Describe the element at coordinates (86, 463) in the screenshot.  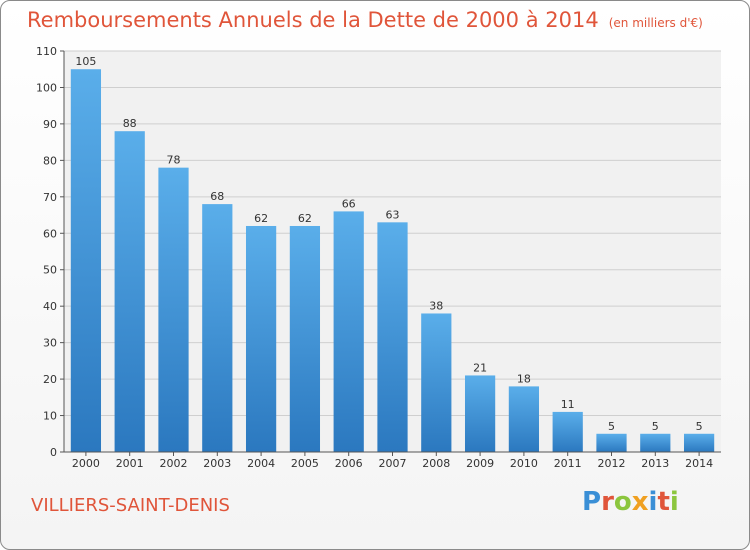
I see `x-tick-label: 2000` at that location.